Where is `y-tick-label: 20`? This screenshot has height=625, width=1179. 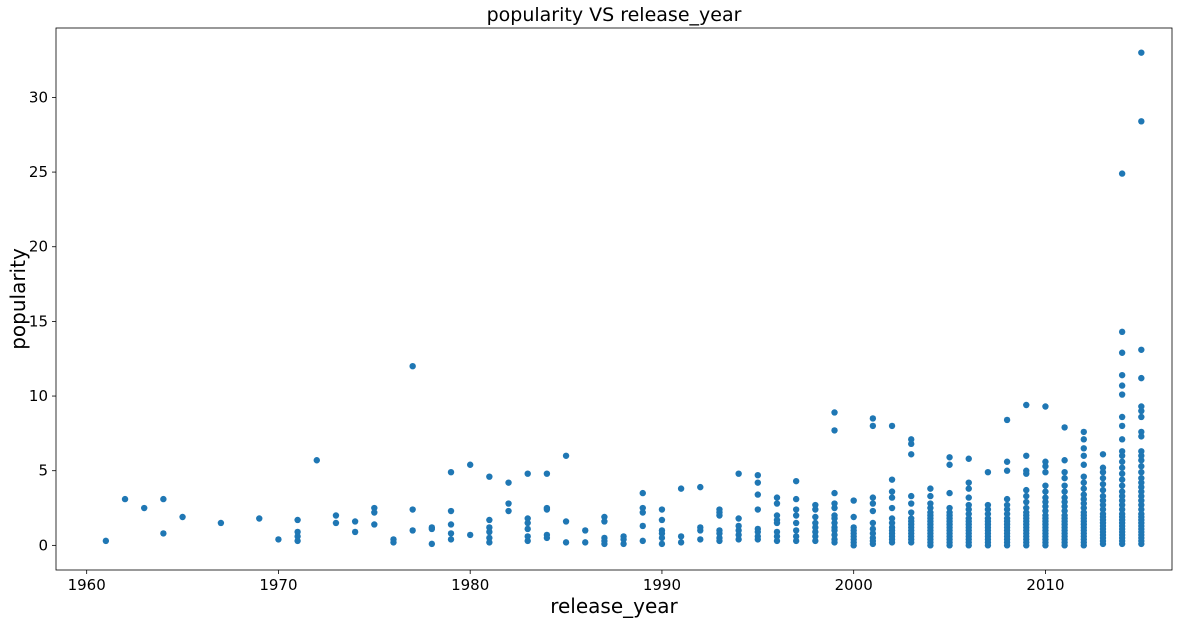 y-tick-label: 20 is located at coordinates (38, 247).